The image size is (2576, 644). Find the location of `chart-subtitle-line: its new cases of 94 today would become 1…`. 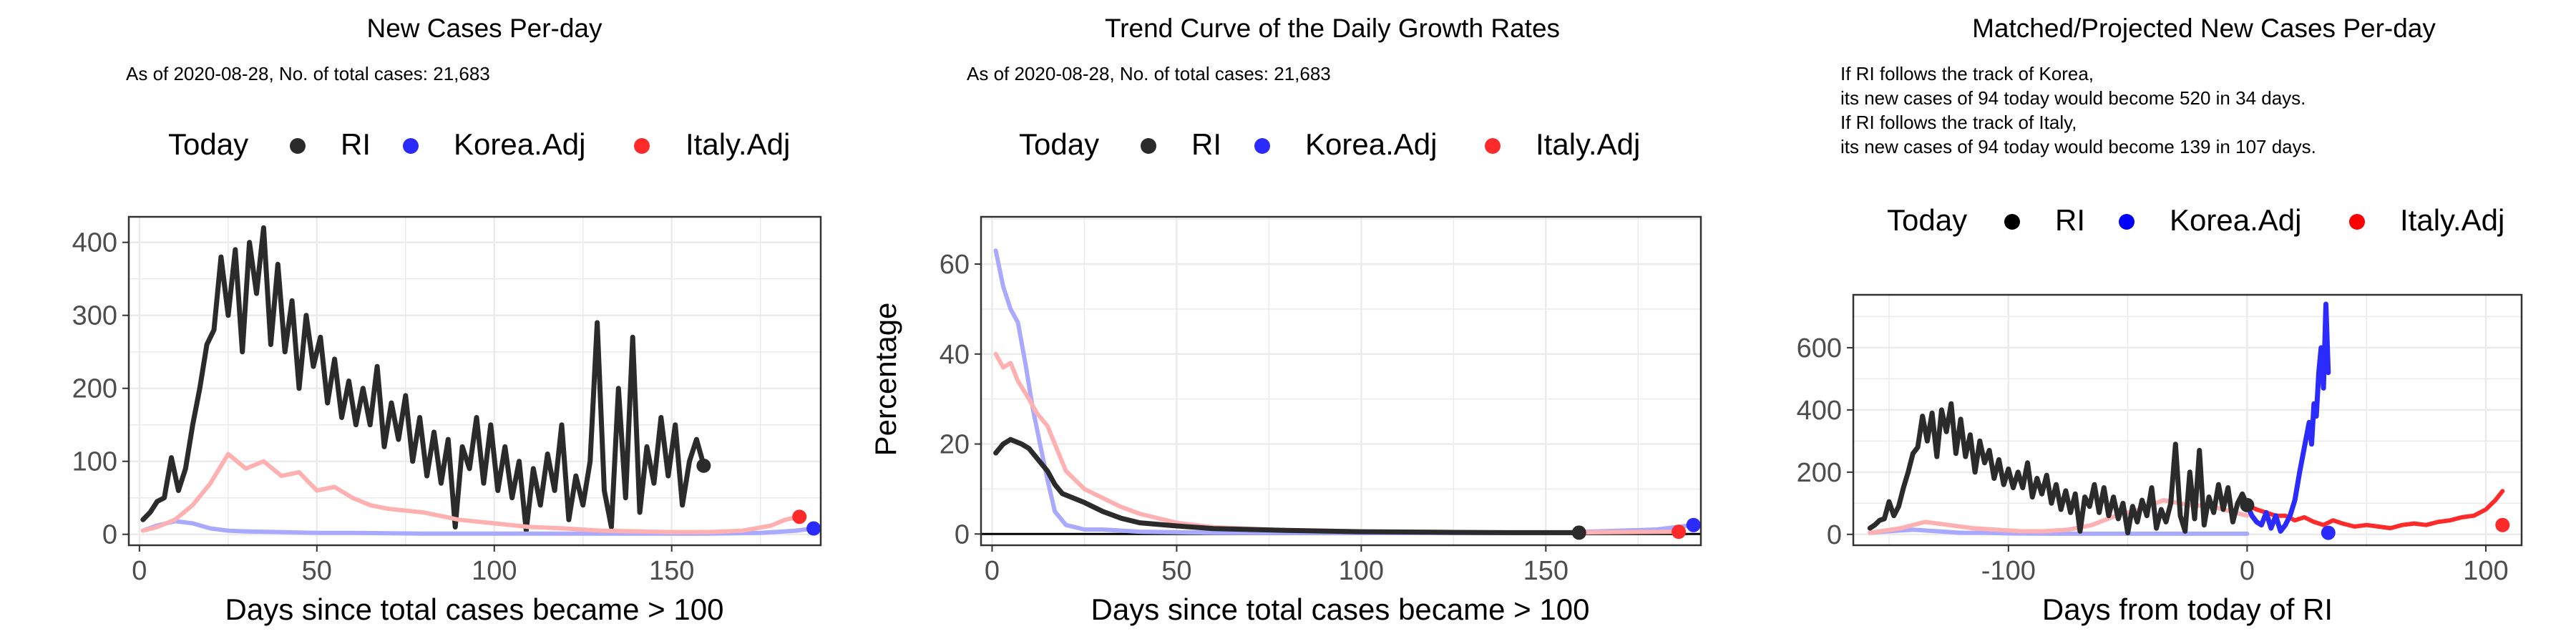

chart-subtitle-line: its new cases of 94 today would become 1… is located at coordinates (2078, 146).